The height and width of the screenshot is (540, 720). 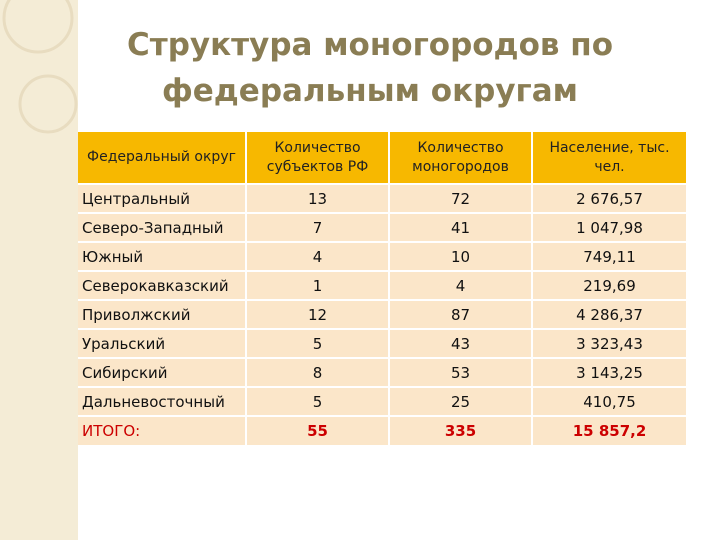 I want to click on table-row: Дальневосточный 5 25 410,75, so click(x=382, y=401).